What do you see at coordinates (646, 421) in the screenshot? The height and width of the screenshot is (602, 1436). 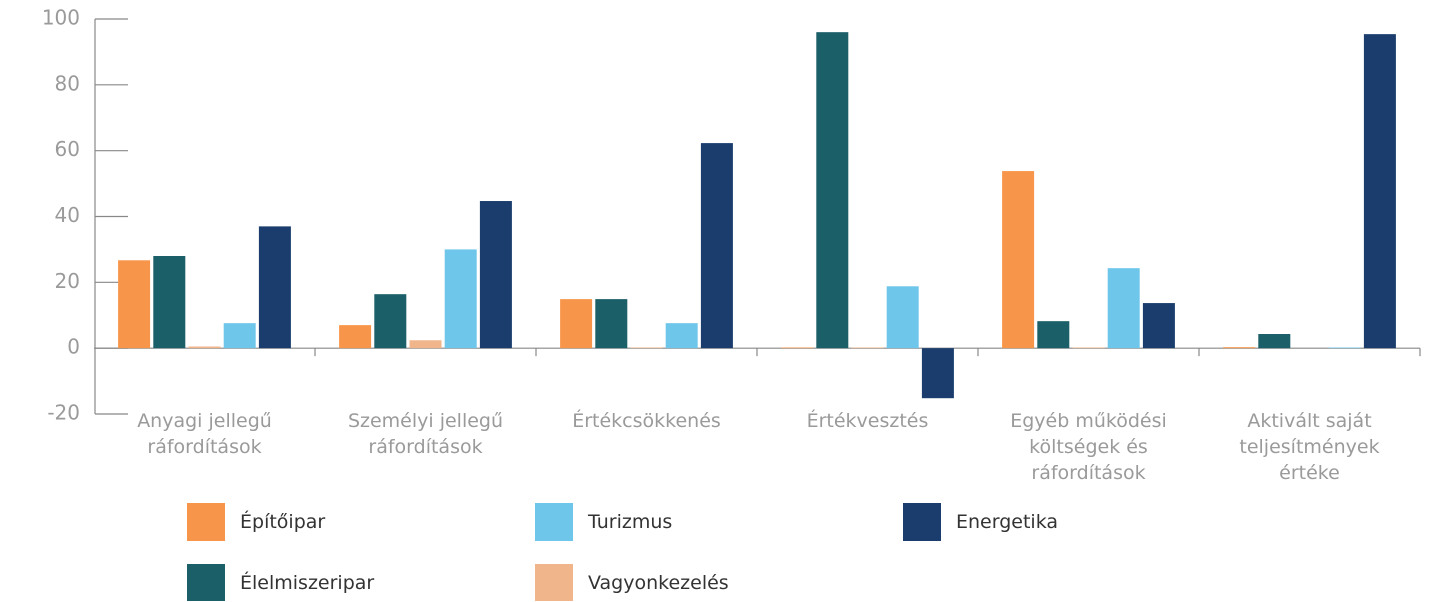 I see `x-tick-label: Értékcsökkenés` at bounding box center [646, 421].